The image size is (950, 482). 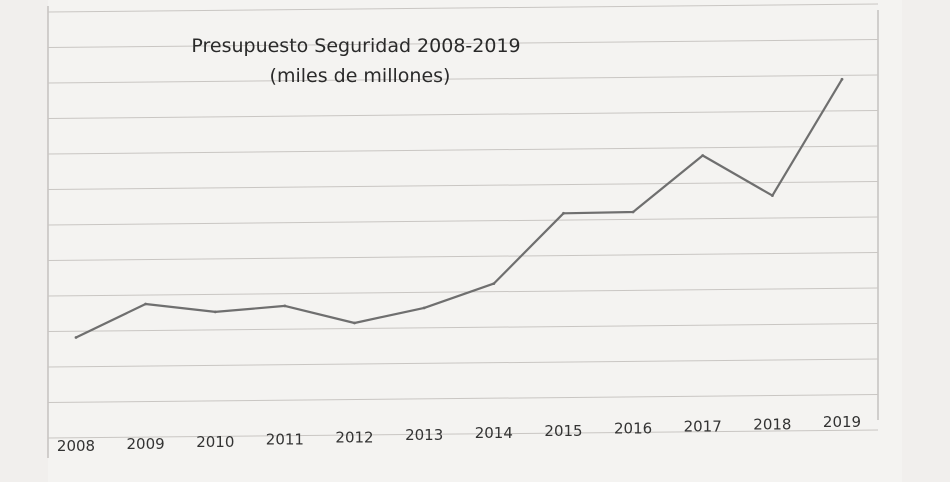 I want to click on x-tick-label: 2014, so click(x=494, y=433).